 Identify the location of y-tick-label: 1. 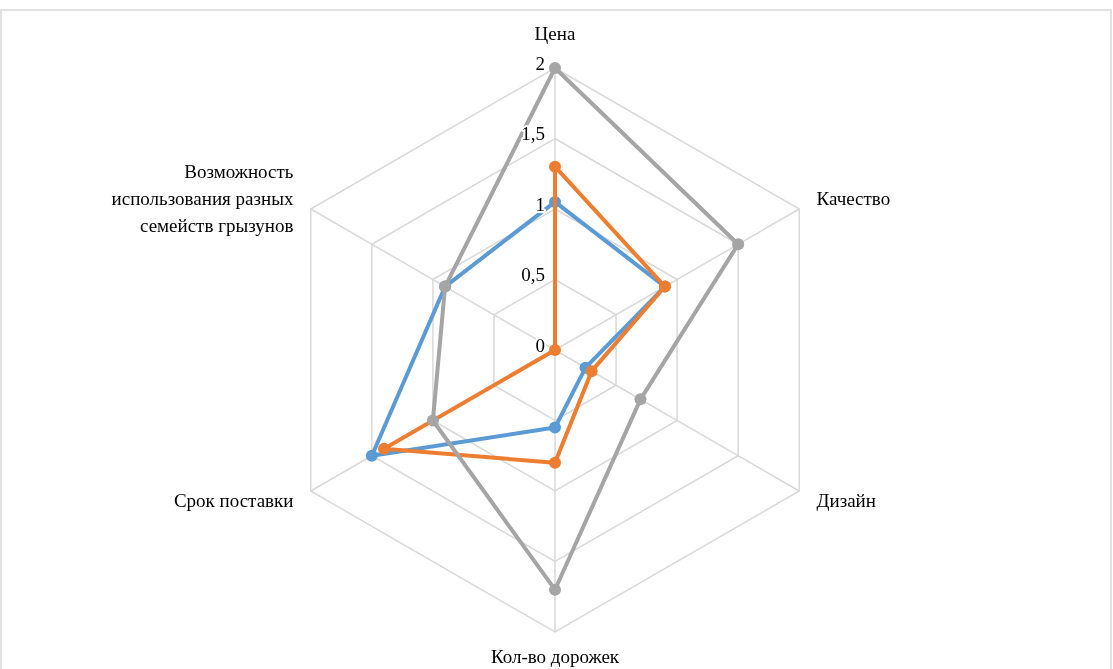
(540, 204).